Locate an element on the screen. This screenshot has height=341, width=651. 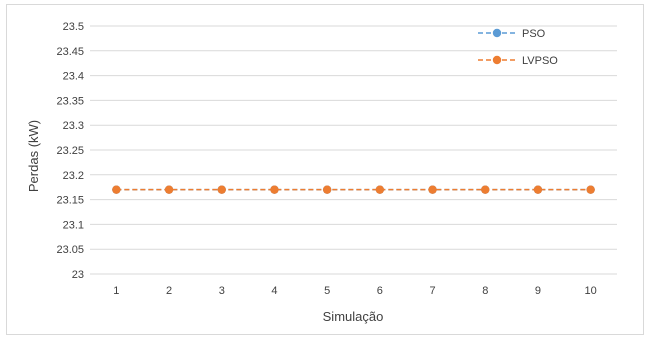
x-tick-label: 3 is located at coordinates (222, 291).